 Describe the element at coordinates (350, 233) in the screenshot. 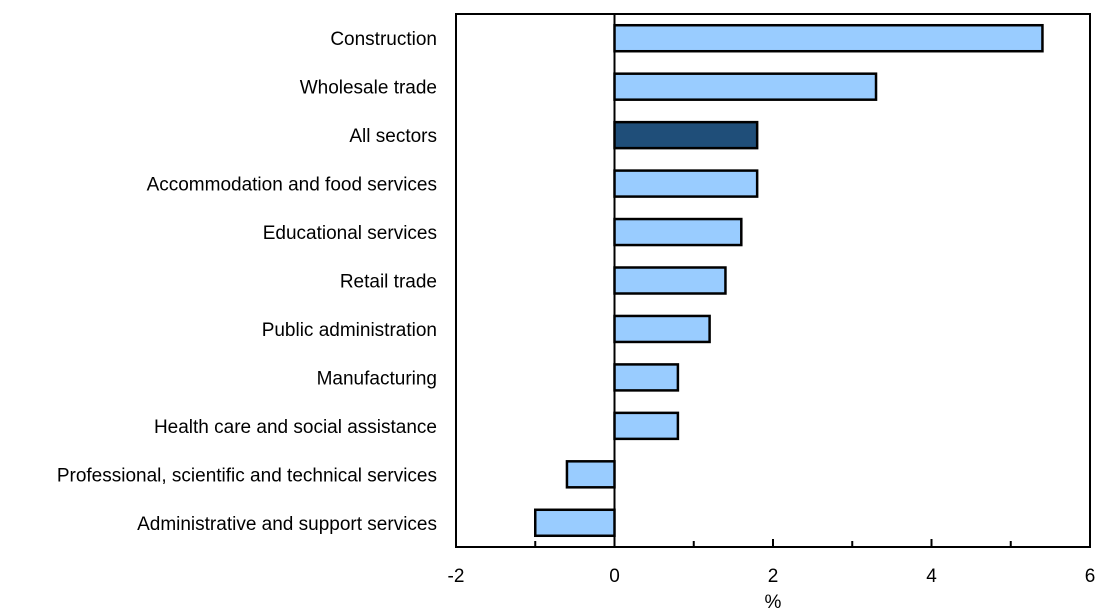

I see `category-label: Educational services` at that location.